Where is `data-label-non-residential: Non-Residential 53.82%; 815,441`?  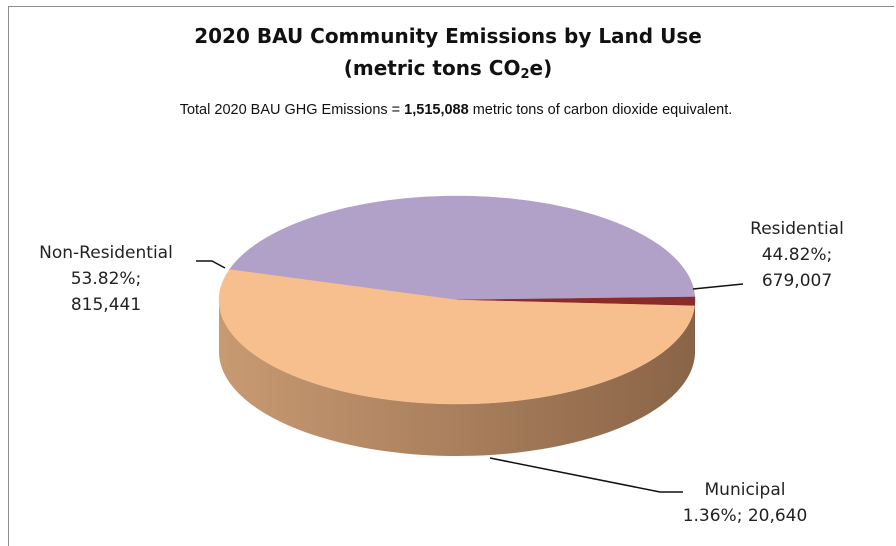
data-label-non-residential: Non-Residential 53.82%; 815,441 is located at coordinates (106, 279).